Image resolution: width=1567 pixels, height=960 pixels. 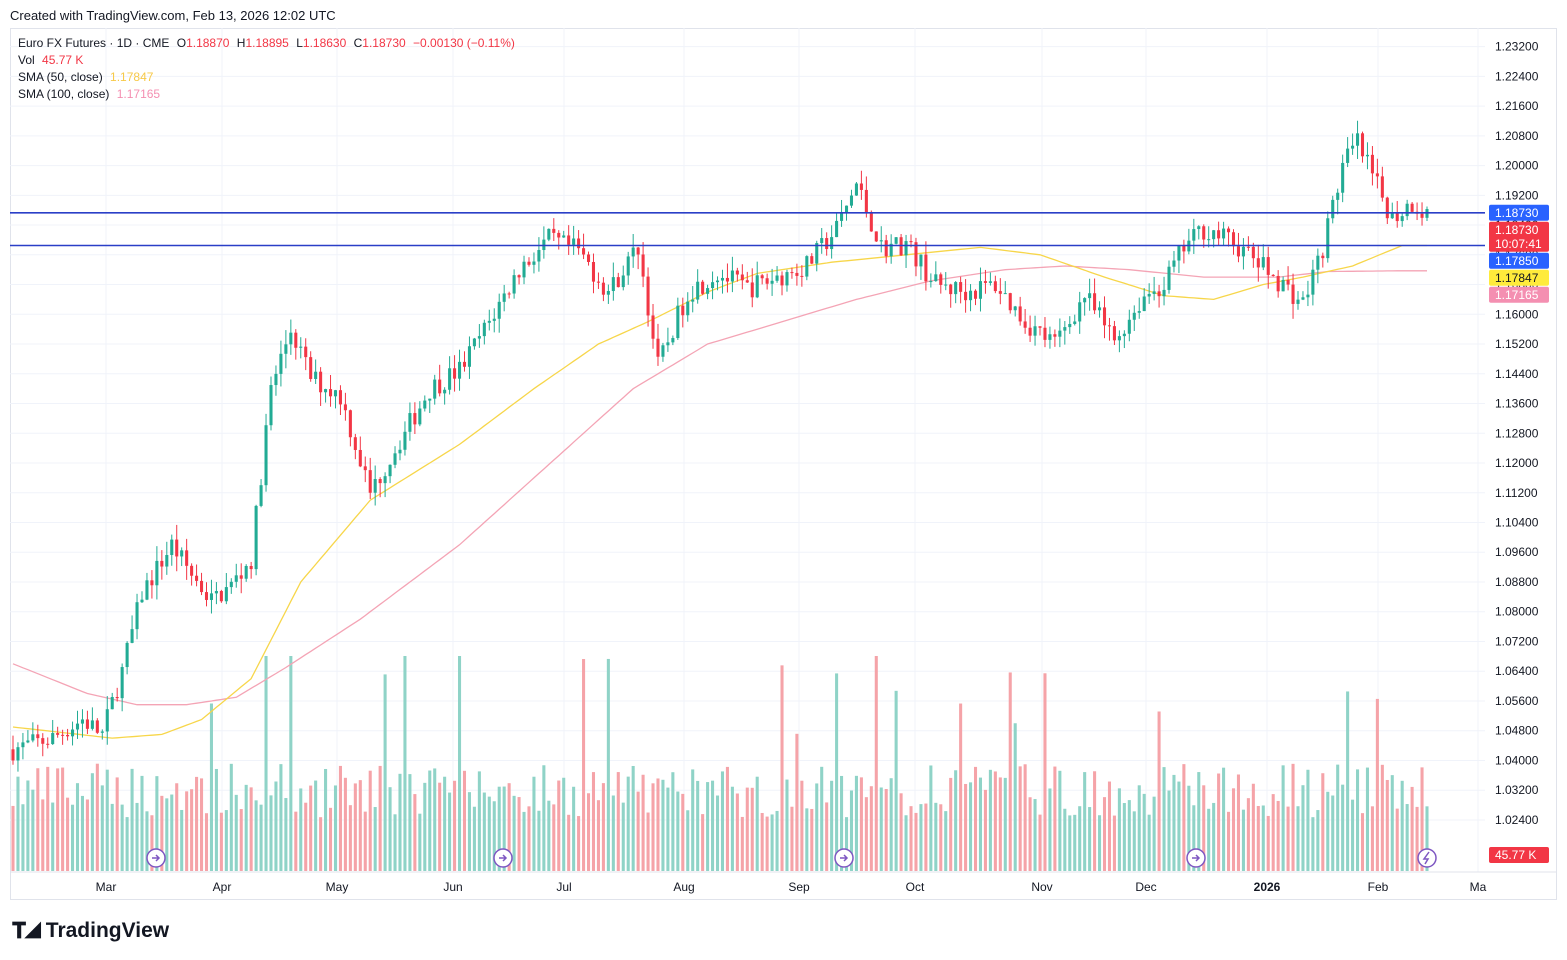 What do you see at coordinates (94, 43) in the screenshot?
I see `legend-symbol: Euro FX Futures · 1D · CME` at bounding box center [94, 43].